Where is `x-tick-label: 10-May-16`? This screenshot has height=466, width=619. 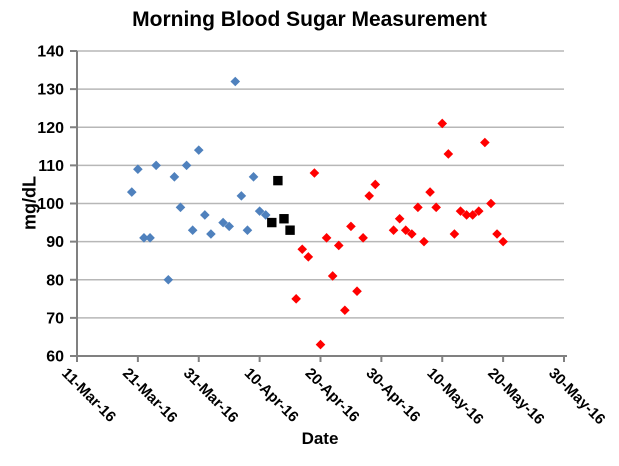
x-tick-label: 10-May-16 is located at coordinates (454, 396).